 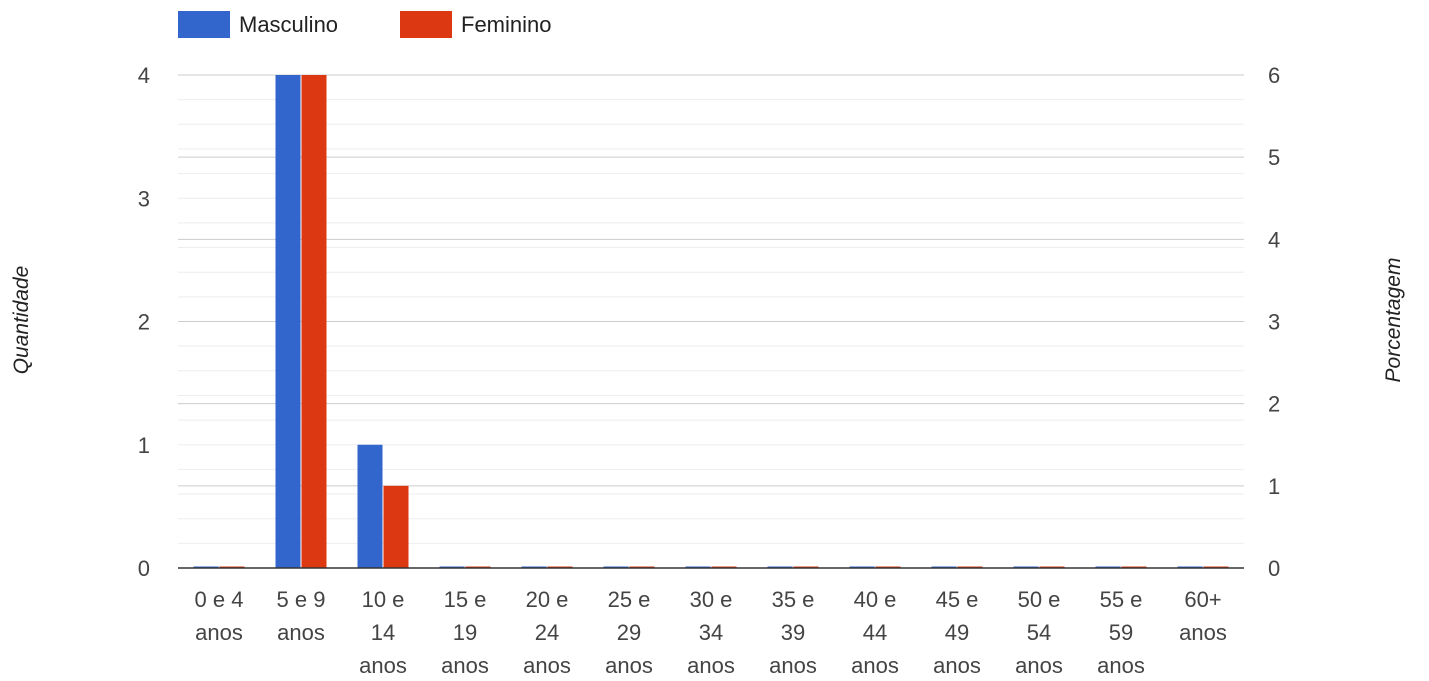 What do you see at coordinates (629, 632) in the screenshot?
I see `x-tick-label: 25 e 29 anos` at bounding box center [629, 632].